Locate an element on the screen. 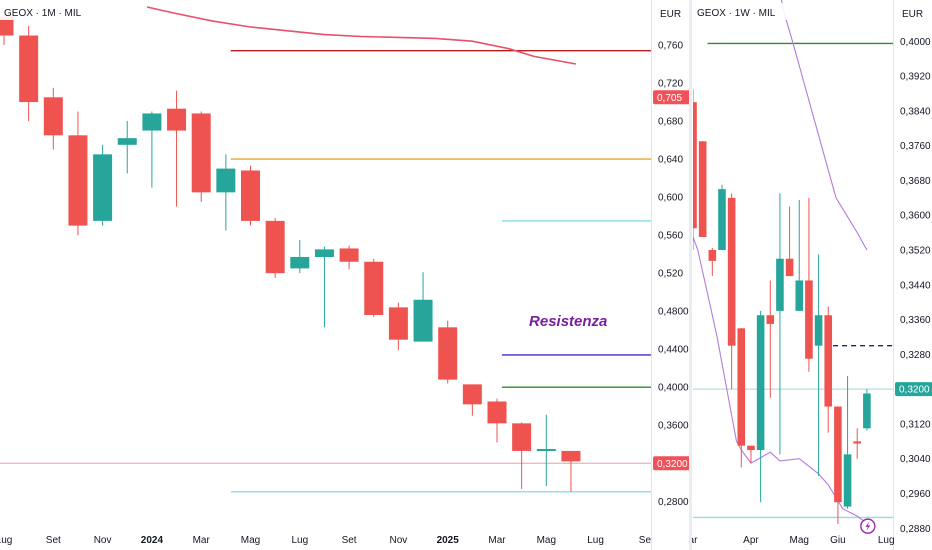 This screenshot has width=932, height=550. y-tick-label: 0,3600 is located at coordinates (673, 426).